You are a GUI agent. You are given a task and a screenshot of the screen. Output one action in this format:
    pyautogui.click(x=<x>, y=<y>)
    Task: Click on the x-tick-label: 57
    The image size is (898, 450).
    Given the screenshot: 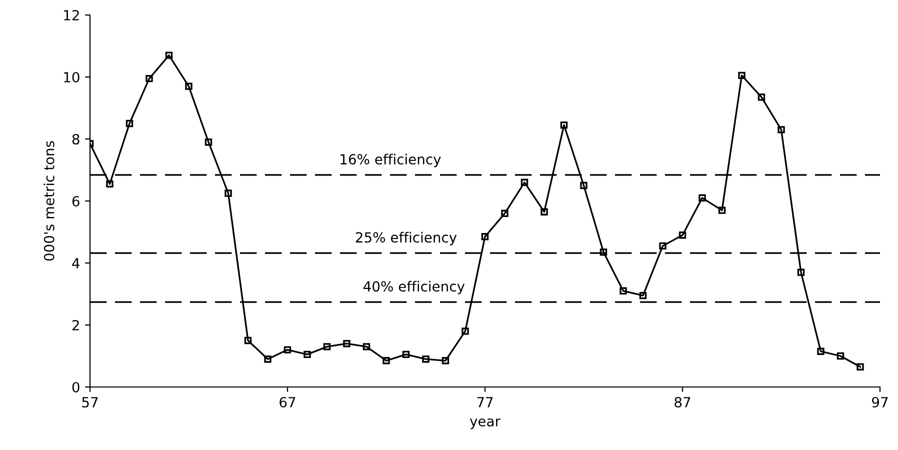 What is the action you would take?
    pyautogui.click(x=90, y=402)
    